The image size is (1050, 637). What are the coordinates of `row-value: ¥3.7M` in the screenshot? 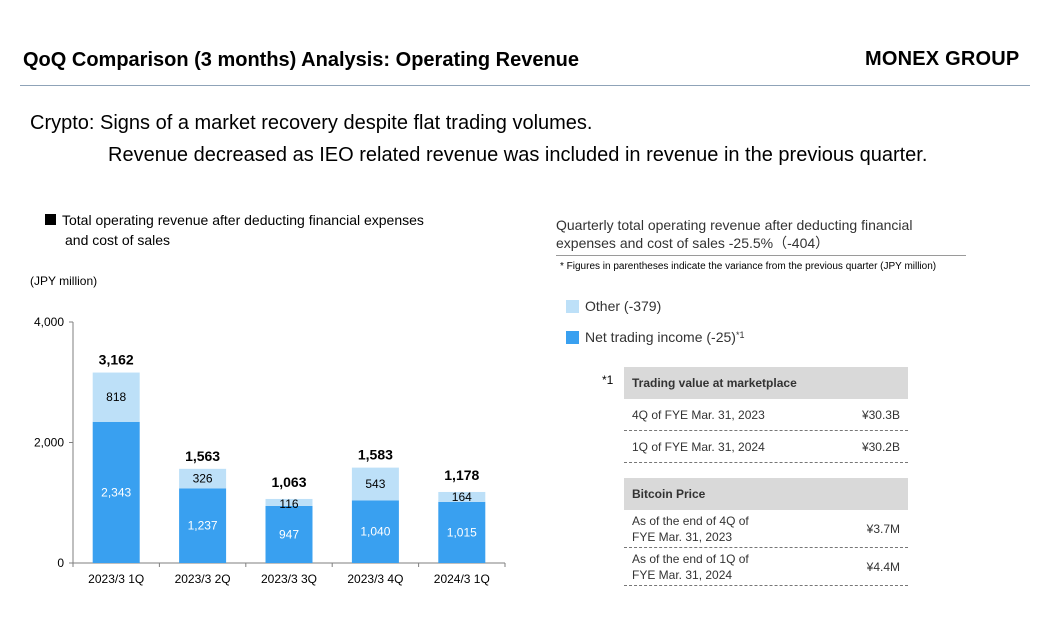 It's located at (883, 528).